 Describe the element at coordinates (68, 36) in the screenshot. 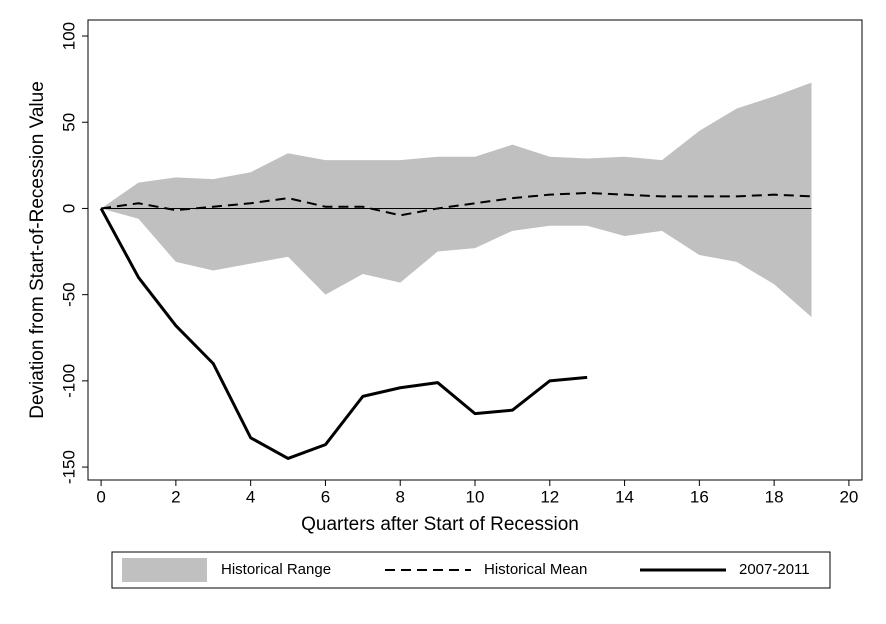

I see `y-tick-label: 100` at that location.